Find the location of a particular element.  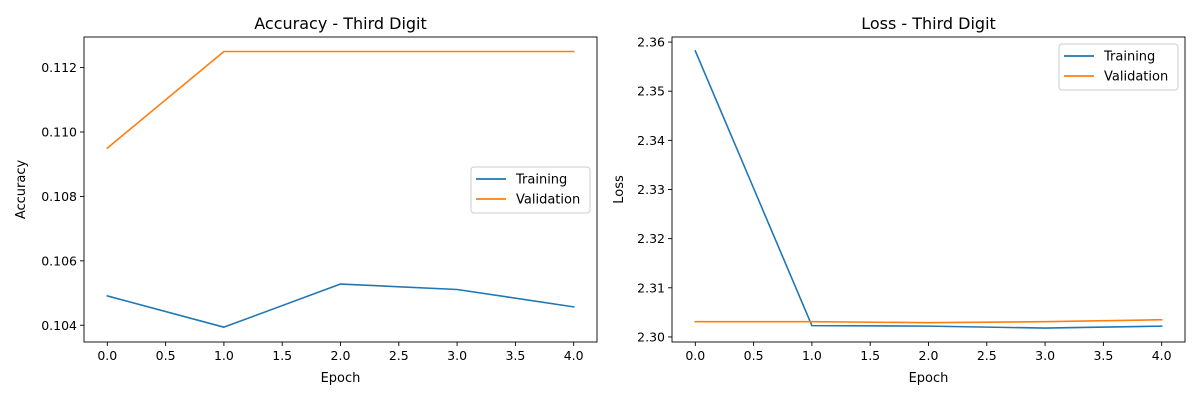

y-tick-label: 2.31 is located at coordinates (651, 287).